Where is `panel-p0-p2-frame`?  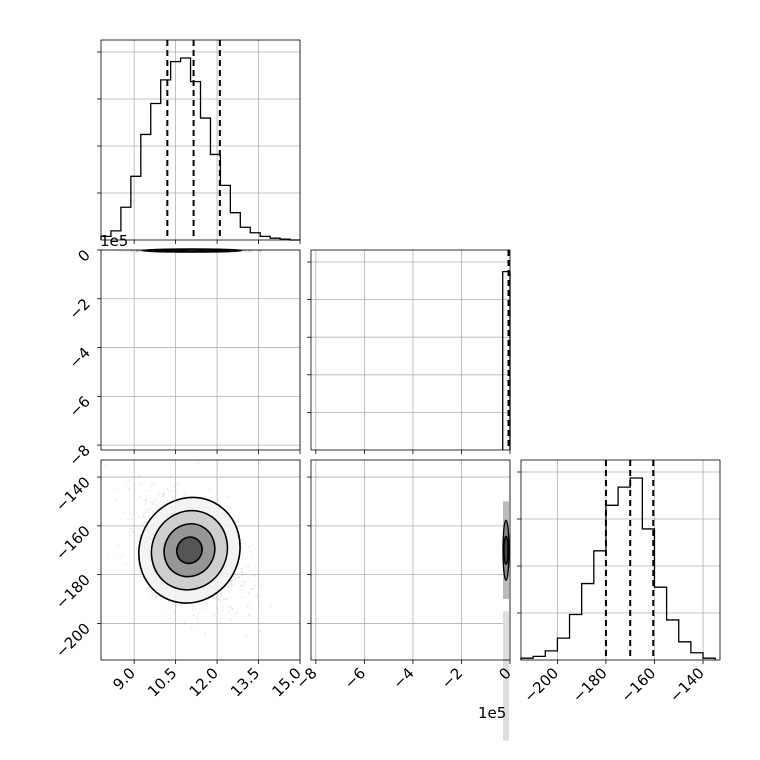 panel-p0-p2-frame is located at coordinates (200, 560).